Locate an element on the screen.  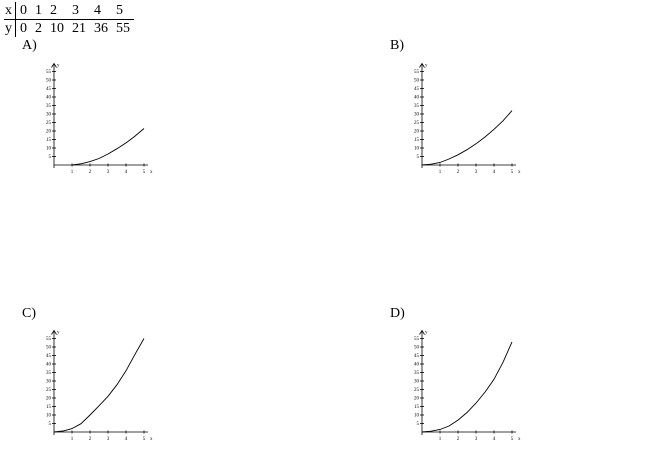
y-value: 36 is located at coordinates (101, 28).